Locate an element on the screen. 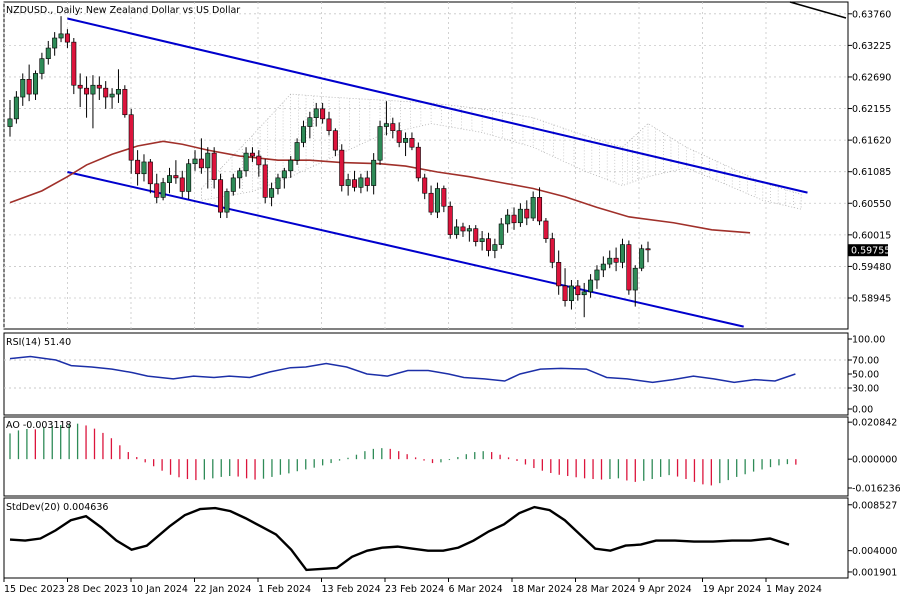 This screenshot has width=900, height=600. rsi-label: RSI(14) 51.40 is located at coordinates (38, 342).